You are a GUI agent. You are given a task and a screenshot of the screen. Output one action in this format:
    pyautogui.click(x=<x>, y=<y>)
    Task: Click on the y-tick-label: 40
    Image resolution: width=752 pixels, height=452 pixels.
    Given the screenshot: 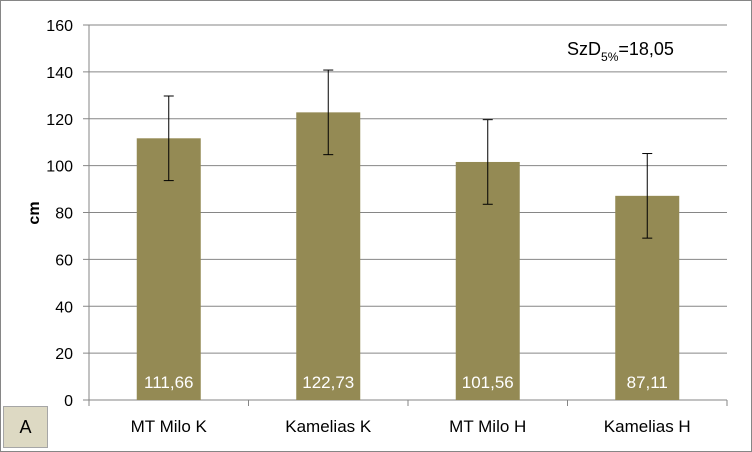 What is the action you would take?
    pyautogui.click(x=64, y=307)
    